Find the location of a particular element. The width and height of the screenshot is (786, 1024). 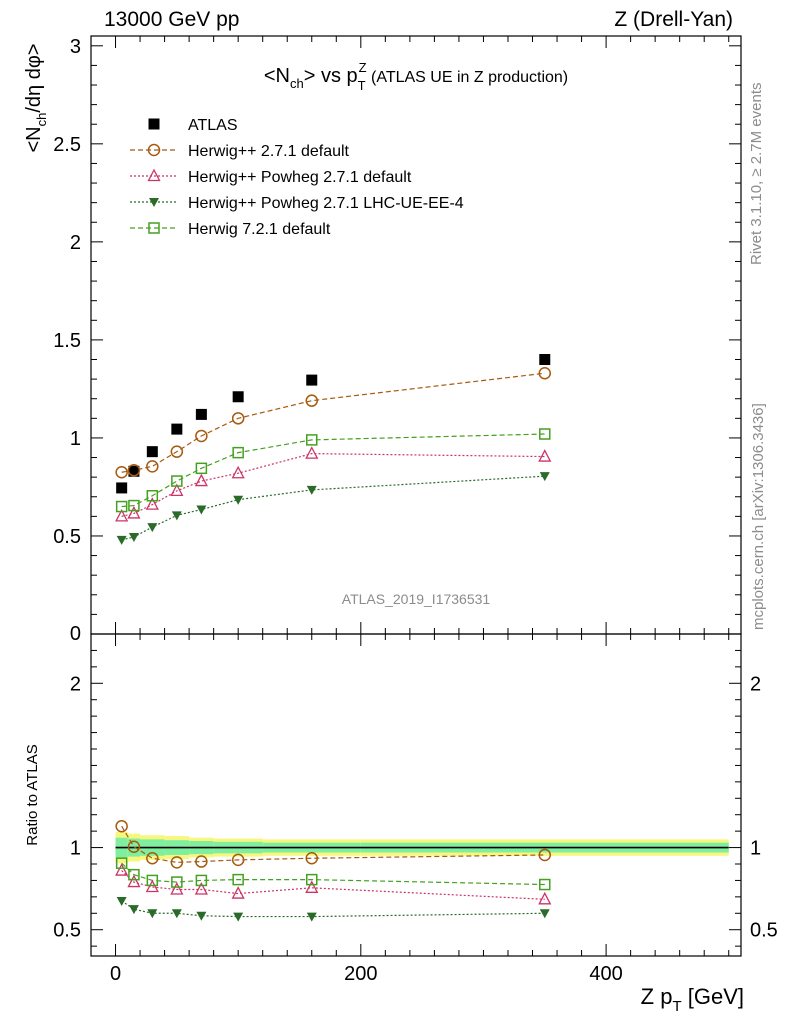

ylabel-part-a: <N is located at coordinates (34, 139).